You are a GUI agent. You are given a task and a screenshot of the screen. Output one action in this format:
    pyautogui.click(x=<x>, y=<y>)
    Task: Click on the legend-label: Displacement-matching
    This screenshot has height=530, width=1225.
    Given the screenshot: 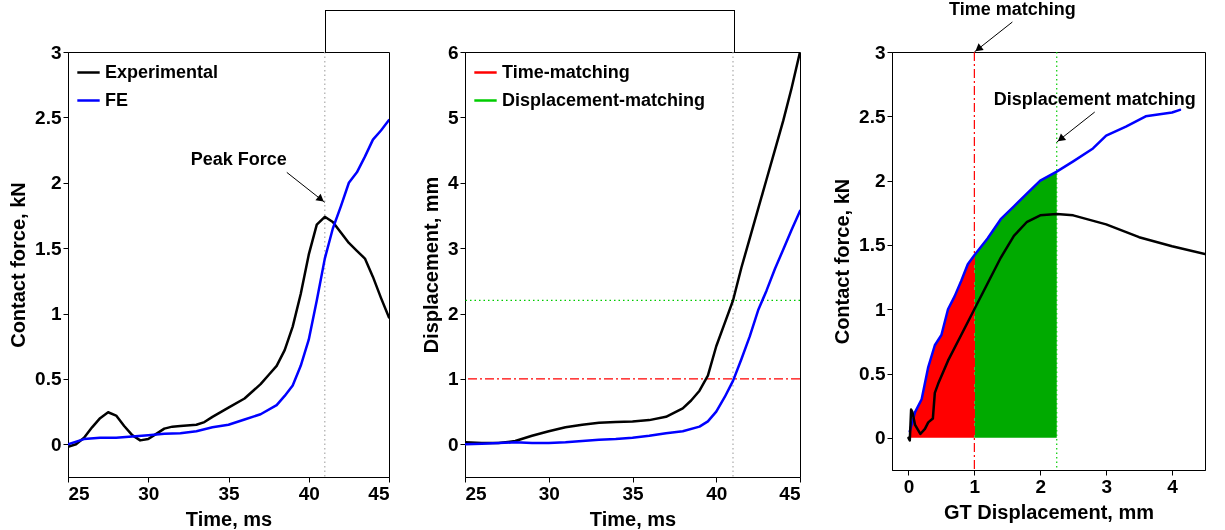 What is the action you would take?
    pyautogui.click(x=604, y=99)
    